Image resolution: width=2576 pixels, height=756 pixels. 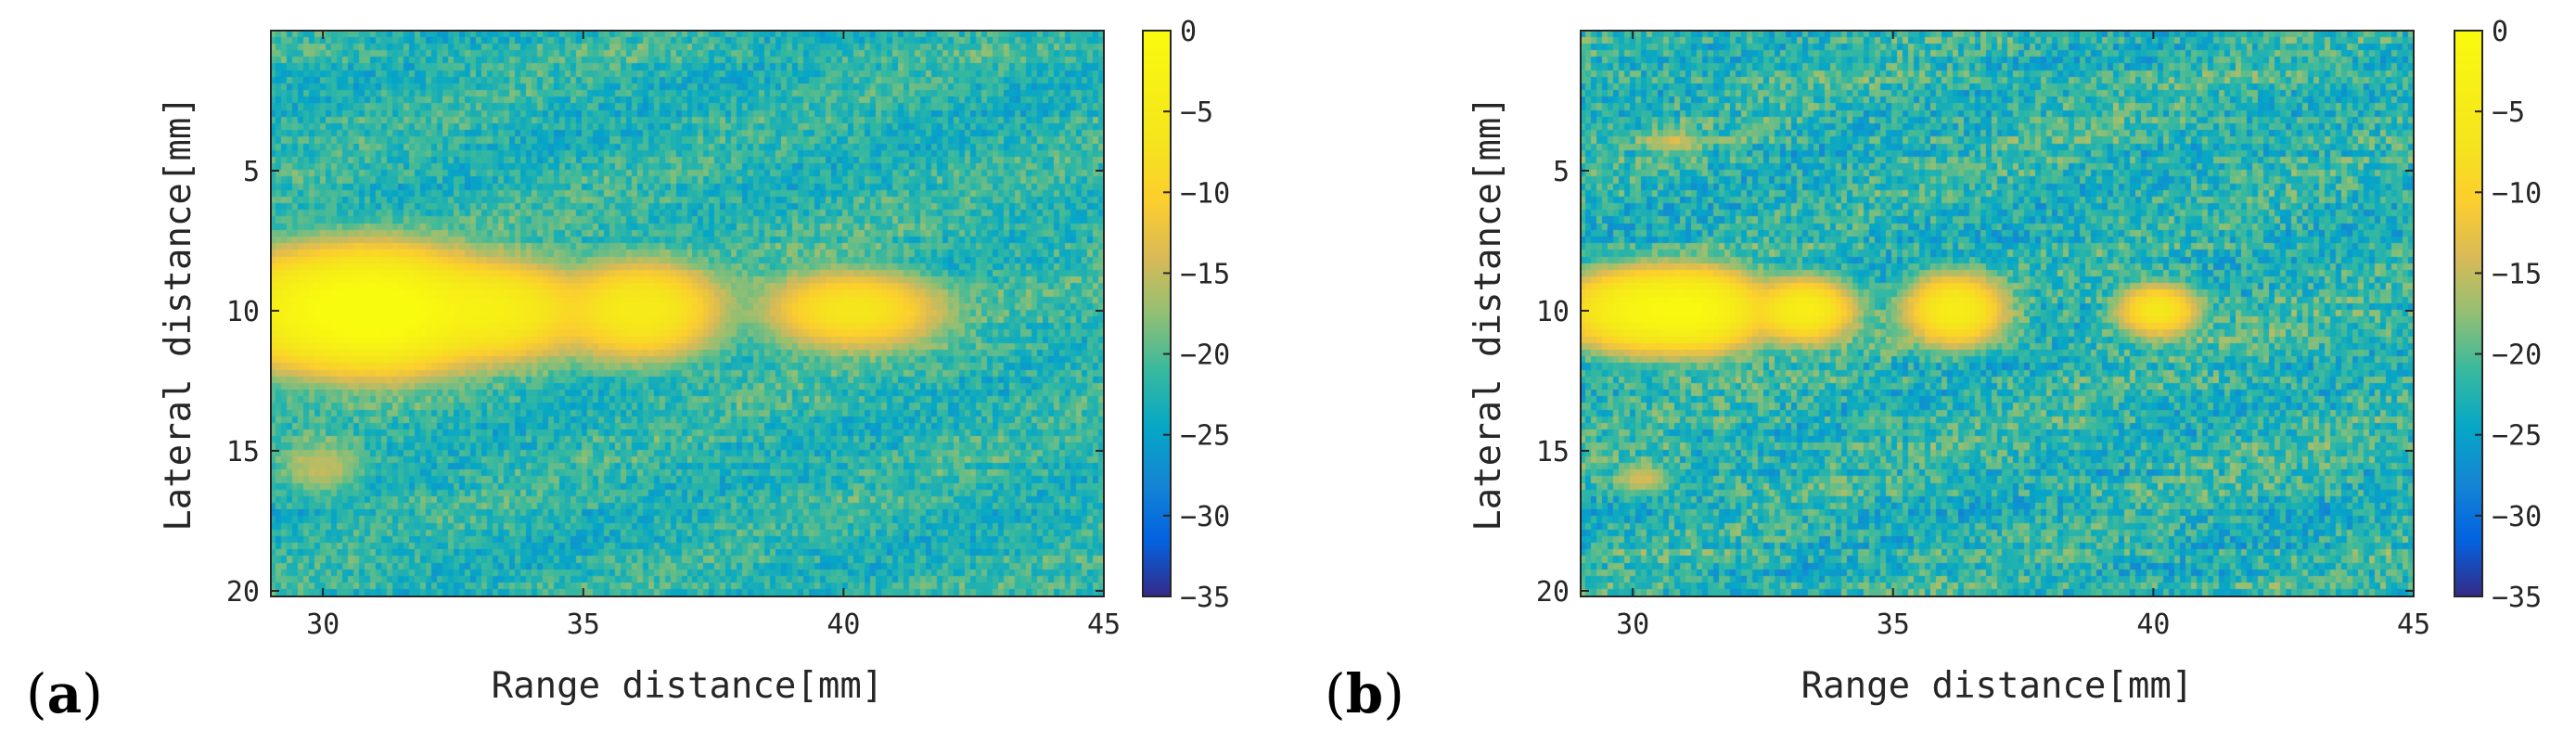 I want to click on y-tick-label-b-15: 15, so click(x=1553, y=452).